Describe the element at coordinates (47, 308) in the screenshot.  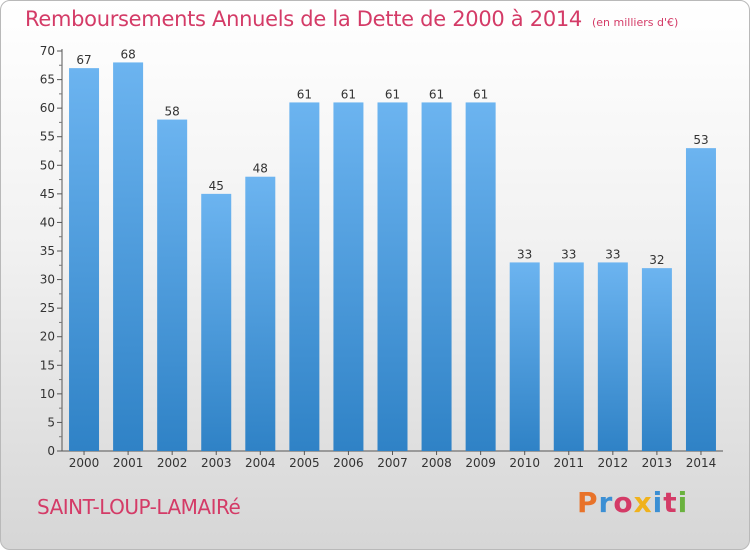
I see `y-tick-label: 25` at that location.